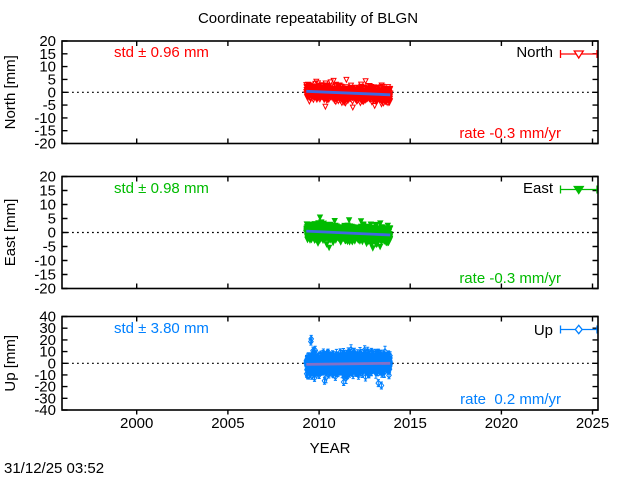  I want to click on timestamp: 31/12/25 03:52, so click(54, 468).